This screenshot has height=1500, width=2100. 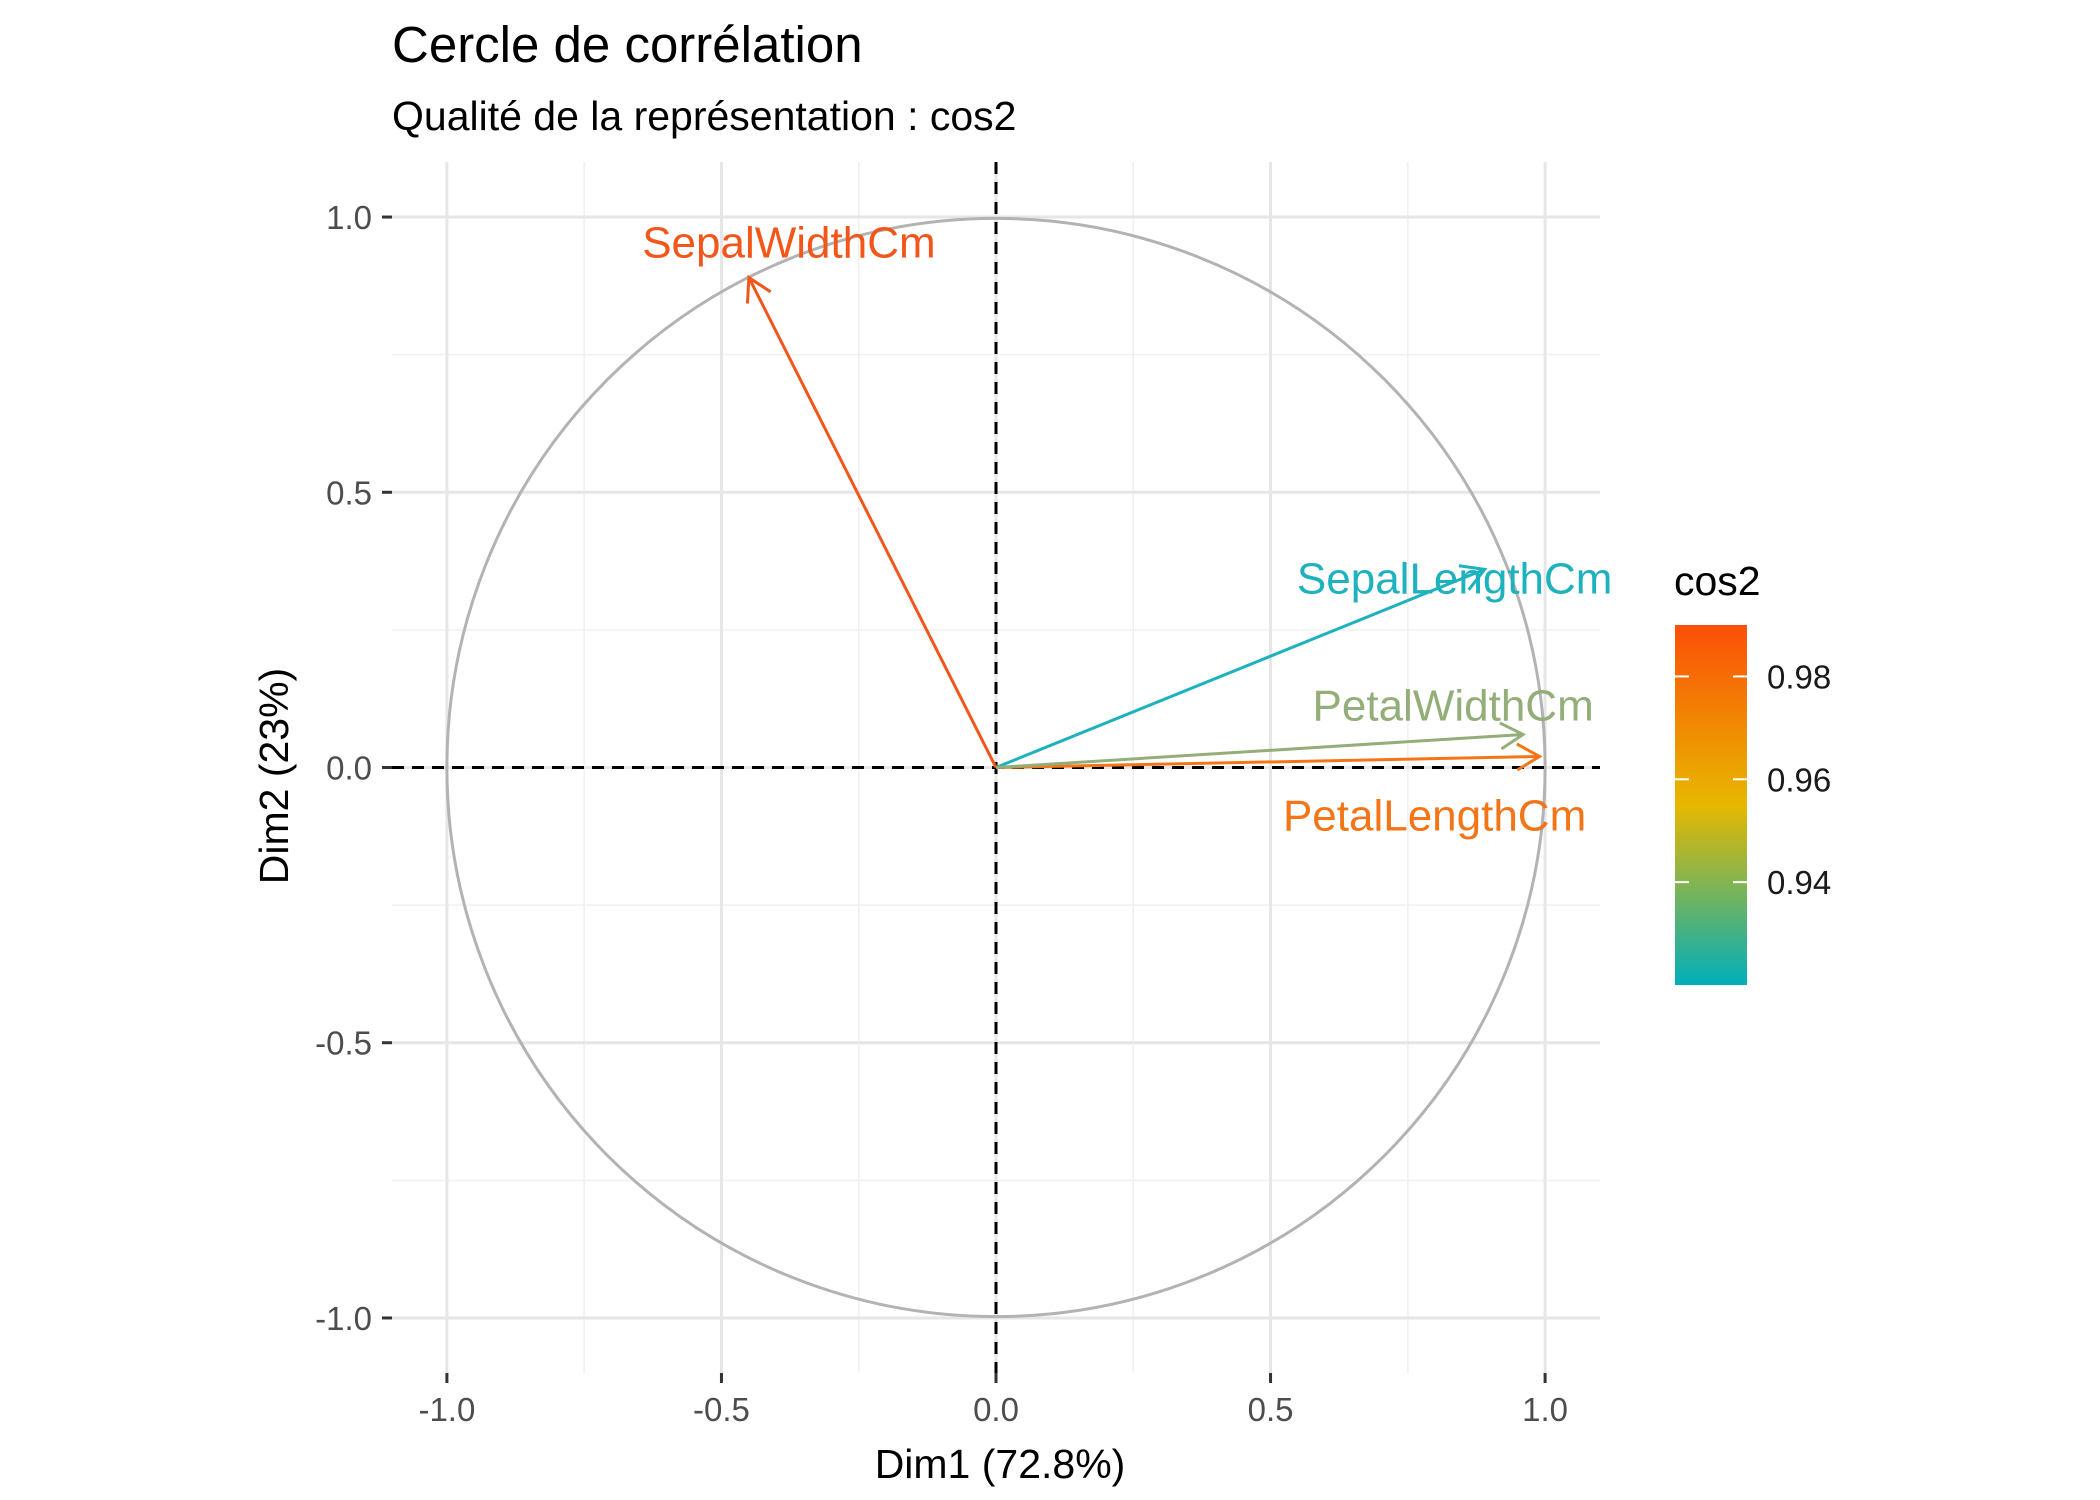 I want to click on x-tick-label: -1.0, so click(x=446, y=1409).